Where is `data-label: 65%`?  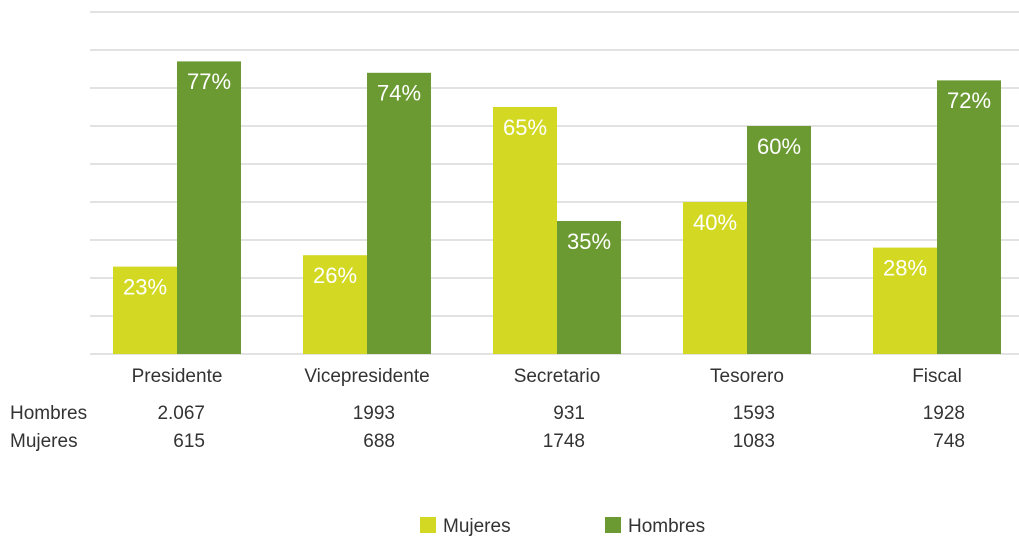
data-label: 65% is located at coordinates (525, 127).